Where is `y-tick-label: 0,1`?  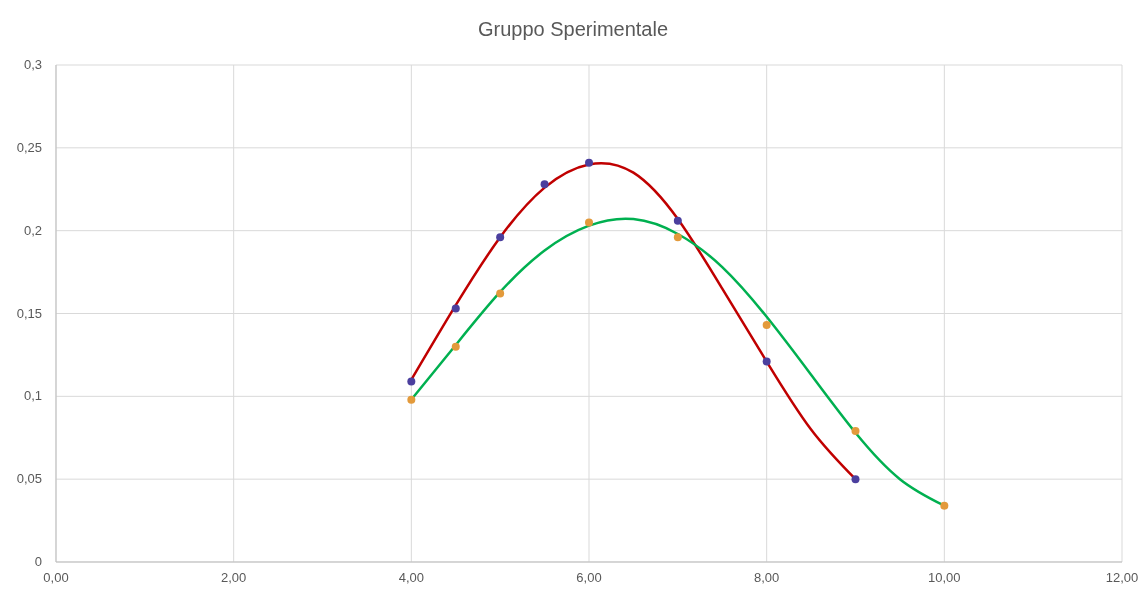 y-tick-label: 0,1 is located at coordinates (32, 396).